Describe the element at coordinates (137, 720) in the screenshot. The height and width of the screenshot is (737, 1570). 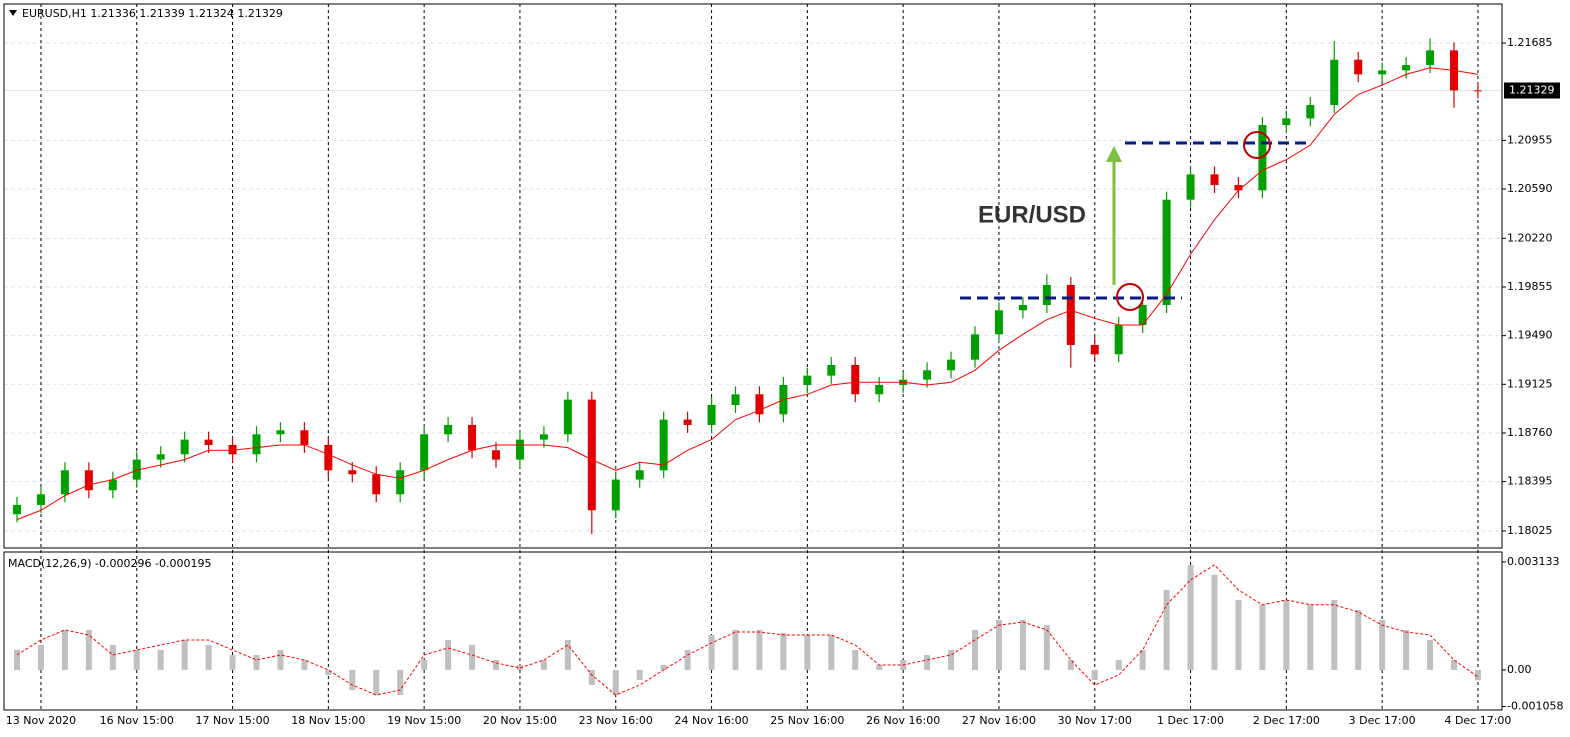
I see `x-tick-label: 16 Nov 15:00` at that location.